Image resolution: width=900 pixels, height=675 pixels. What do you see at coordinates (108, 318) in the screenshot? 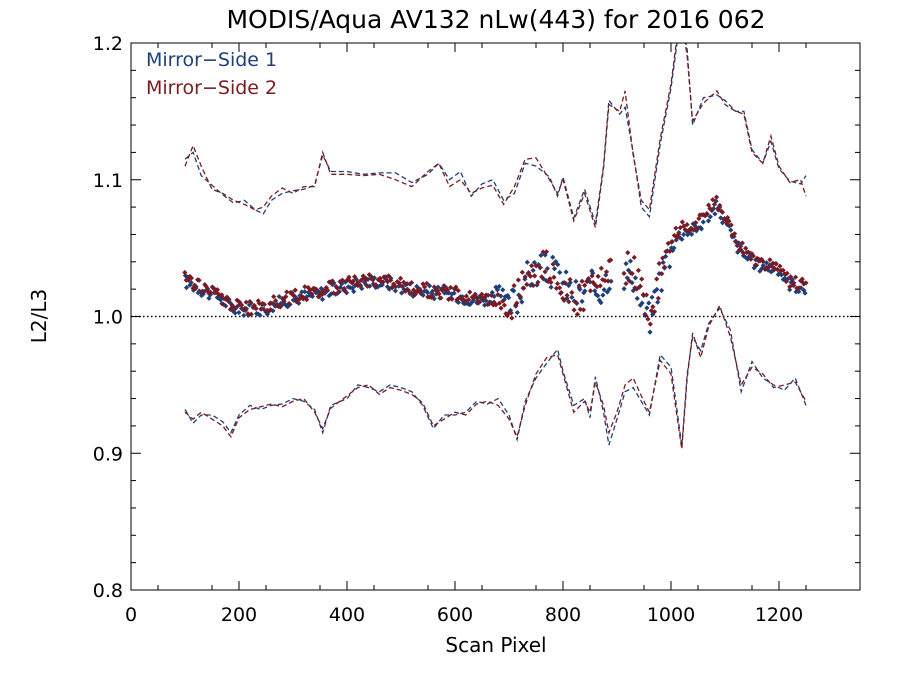
I see `y-tick-label: 1.0` at bounding box center [108, 318].